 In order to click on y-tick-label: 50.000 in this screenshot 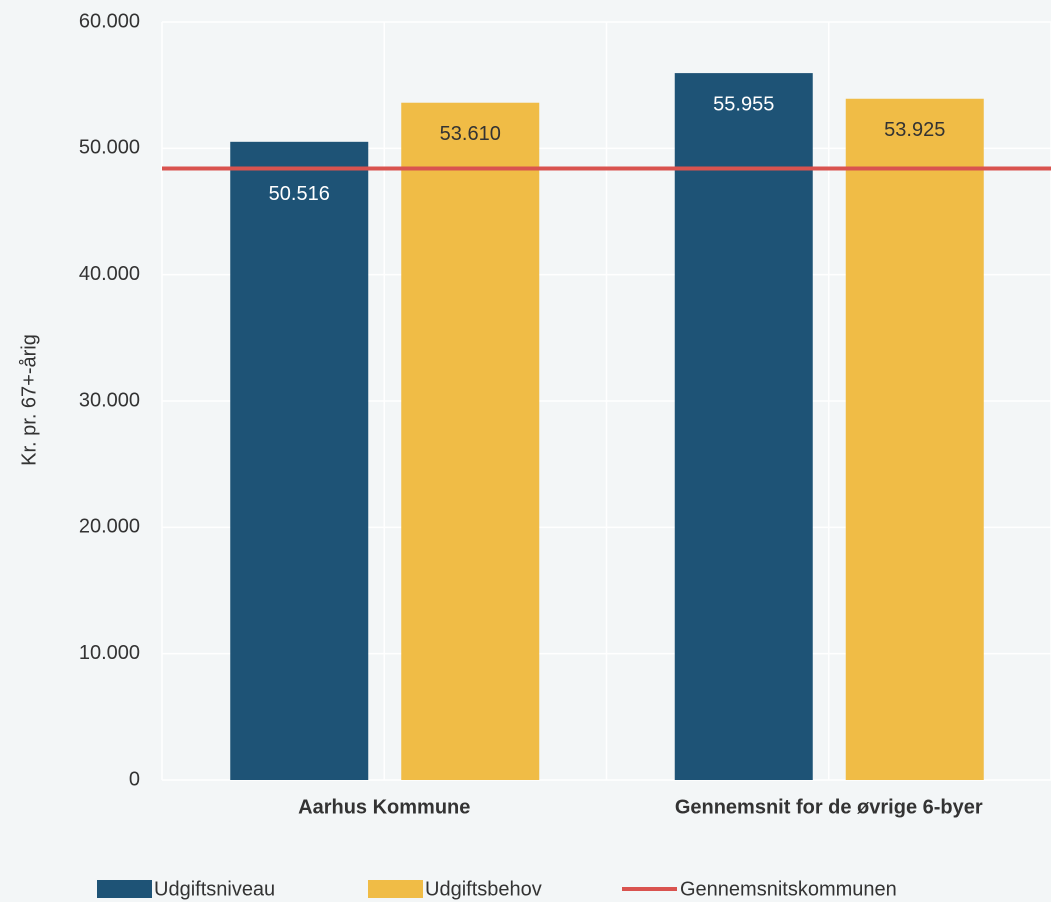, I will do `click(109, 148)`.